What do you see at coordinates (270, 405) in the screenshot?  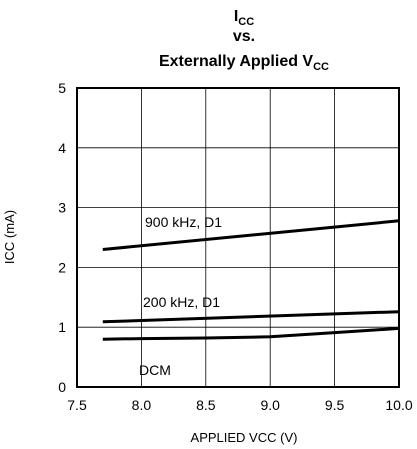 I see `x-tick-label: 9.0` at bounding box center [270, 405].